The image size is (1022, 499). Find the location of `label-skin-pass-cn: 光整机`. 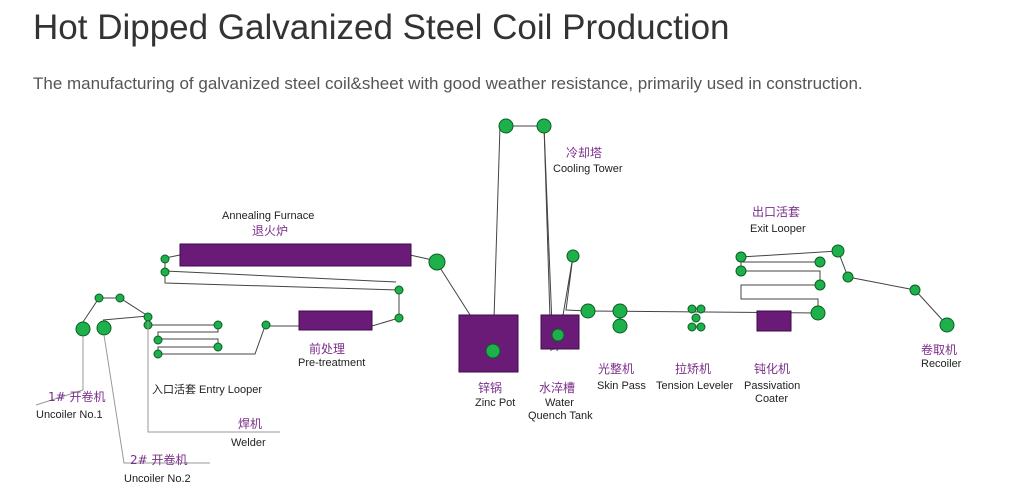

label-skin-pass-cn: 光整机 is located at coordinates (616, 368).